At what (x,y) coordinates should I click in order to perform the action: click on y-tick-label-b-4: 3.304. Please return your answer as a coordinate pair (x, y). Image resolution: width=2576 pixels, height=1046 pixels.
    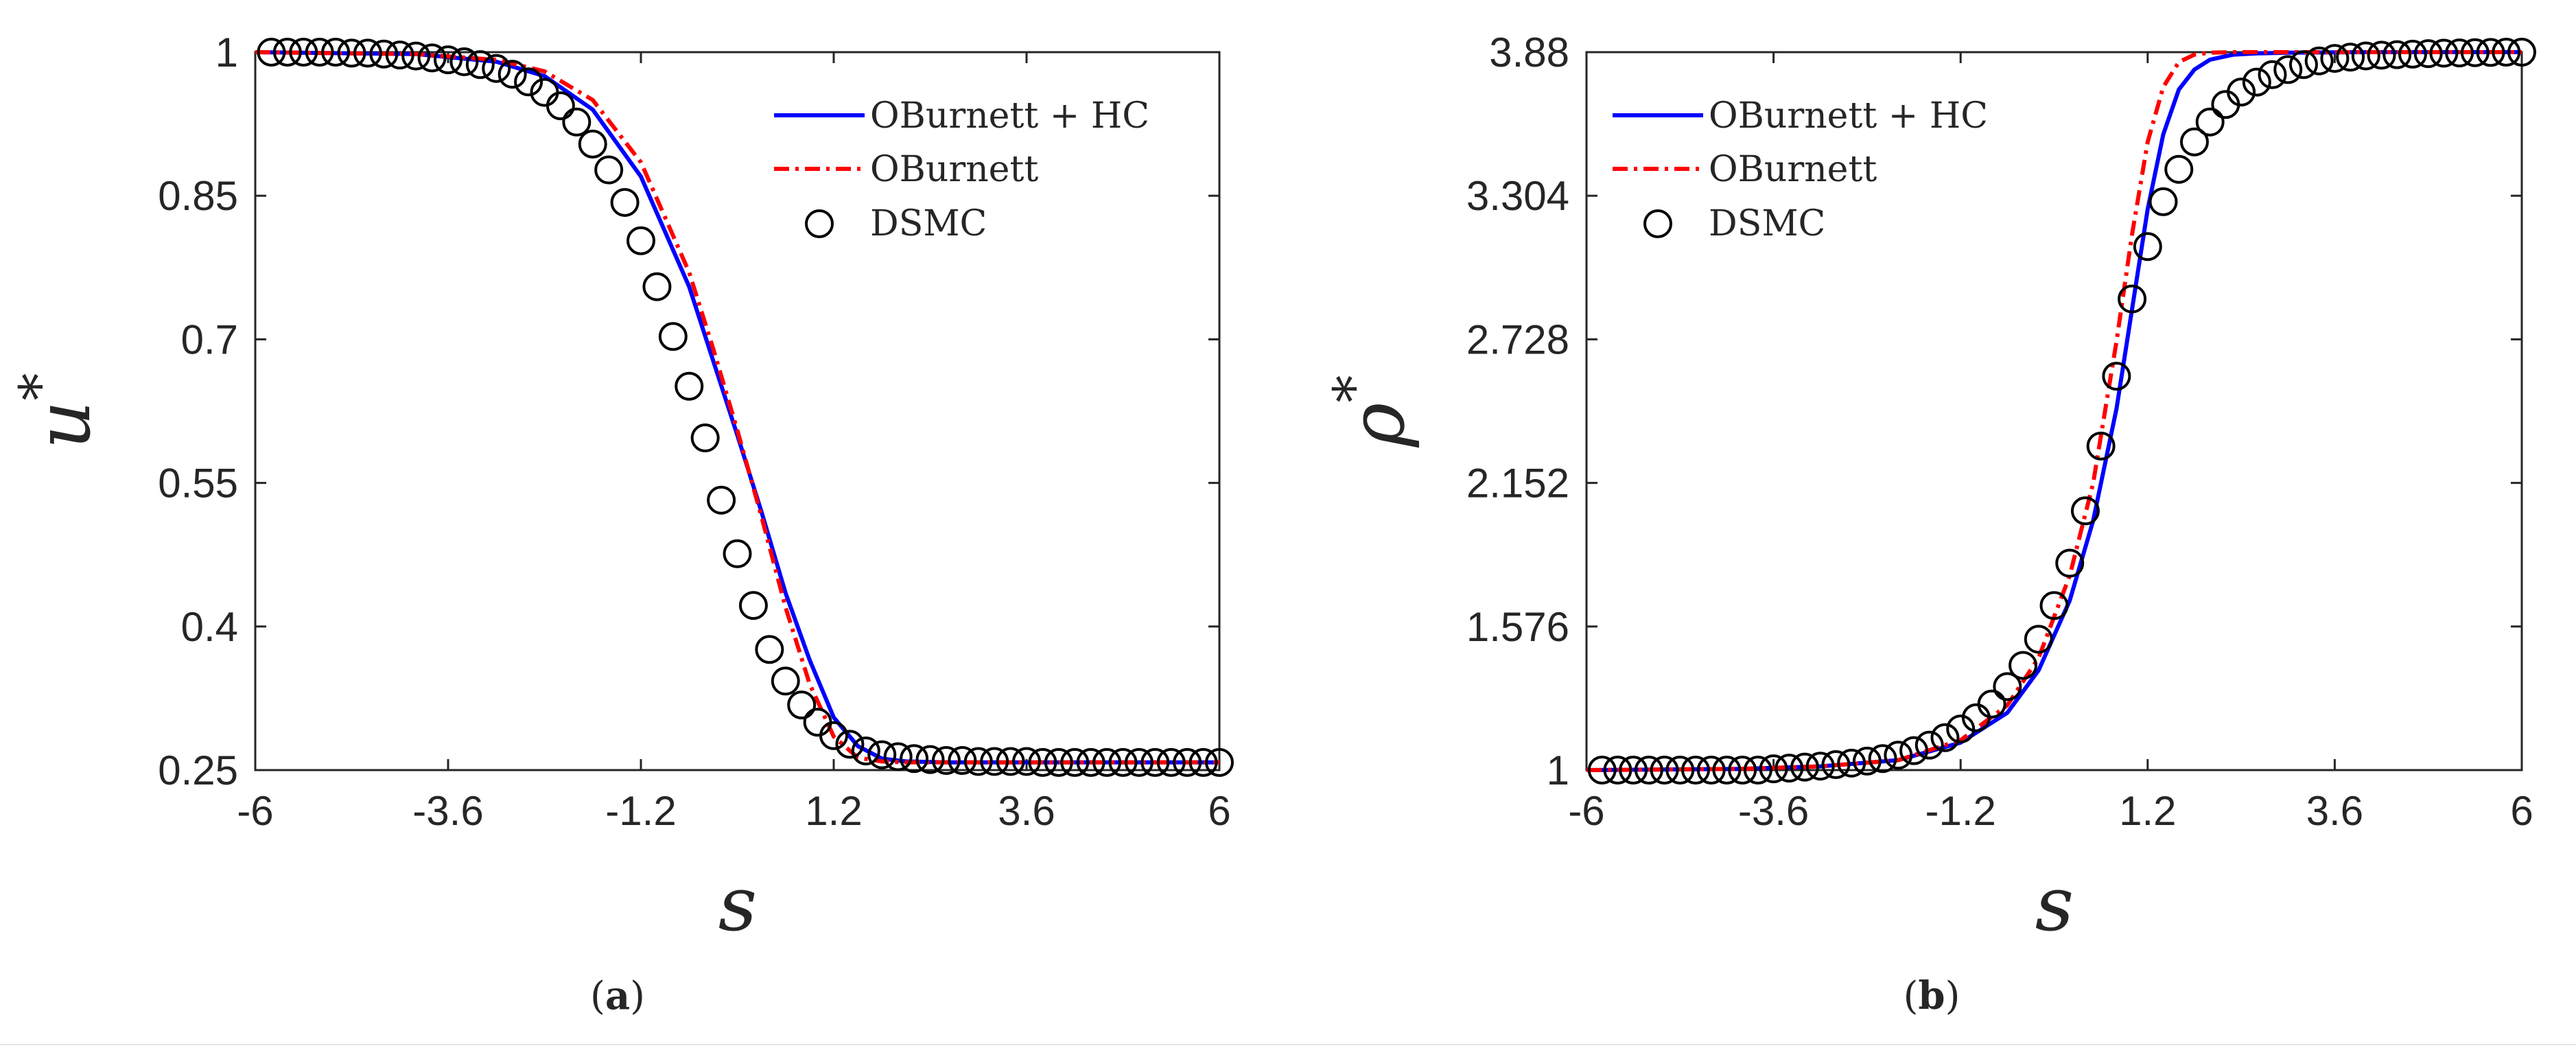
    Looking at the image, I should click on (1517, 196).